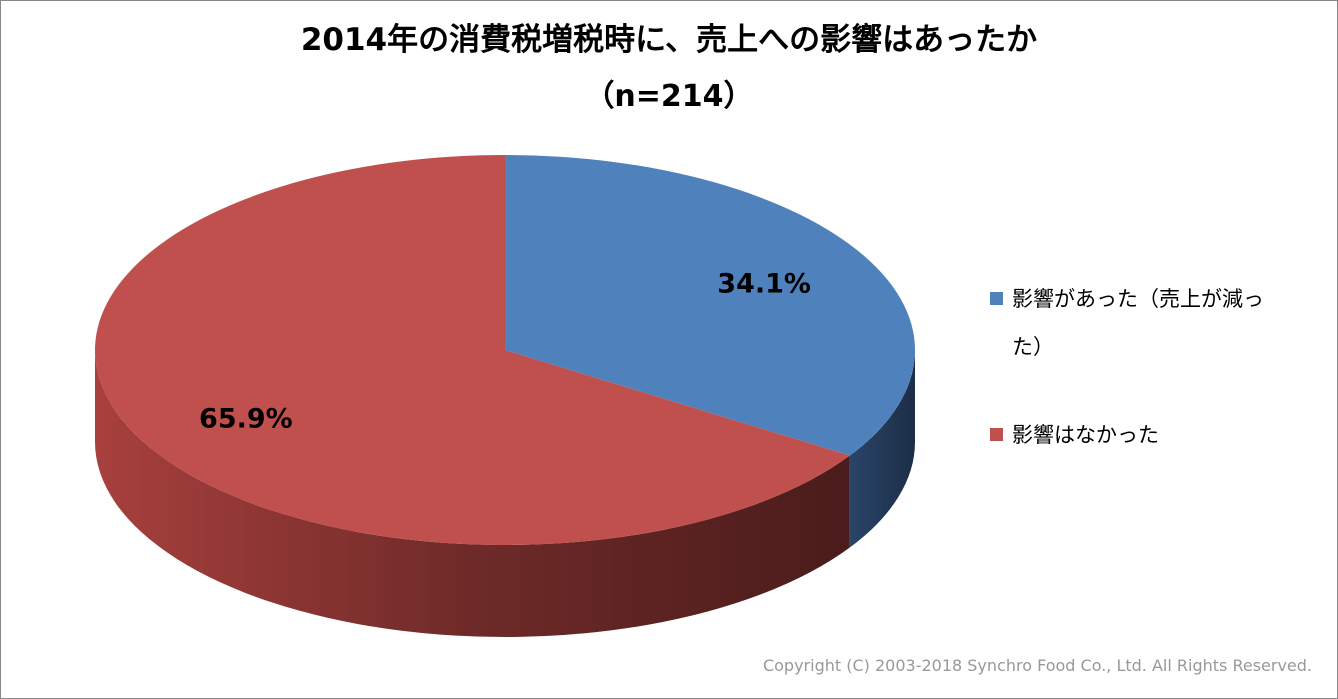 The image size is (1338, 699). What do you see at coordinates (1138, 323) in the screenshot?
I see `legend-label: 影響があった（売上が減った）` at bounding box center [1138, 323].